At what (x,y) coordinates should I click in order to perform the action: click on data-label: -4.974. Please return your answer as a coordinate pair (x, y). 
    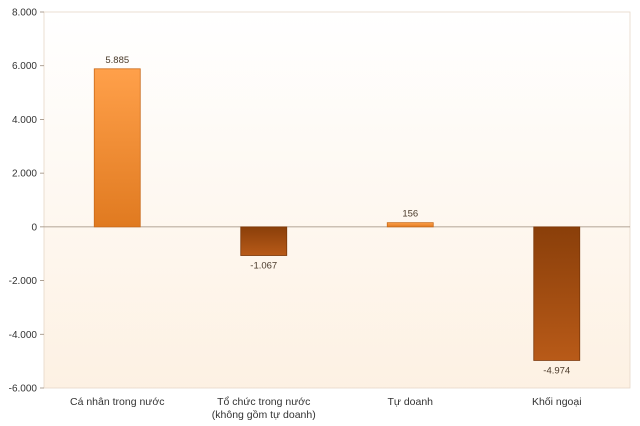
    Looking at the image, I should click on (556, 370).